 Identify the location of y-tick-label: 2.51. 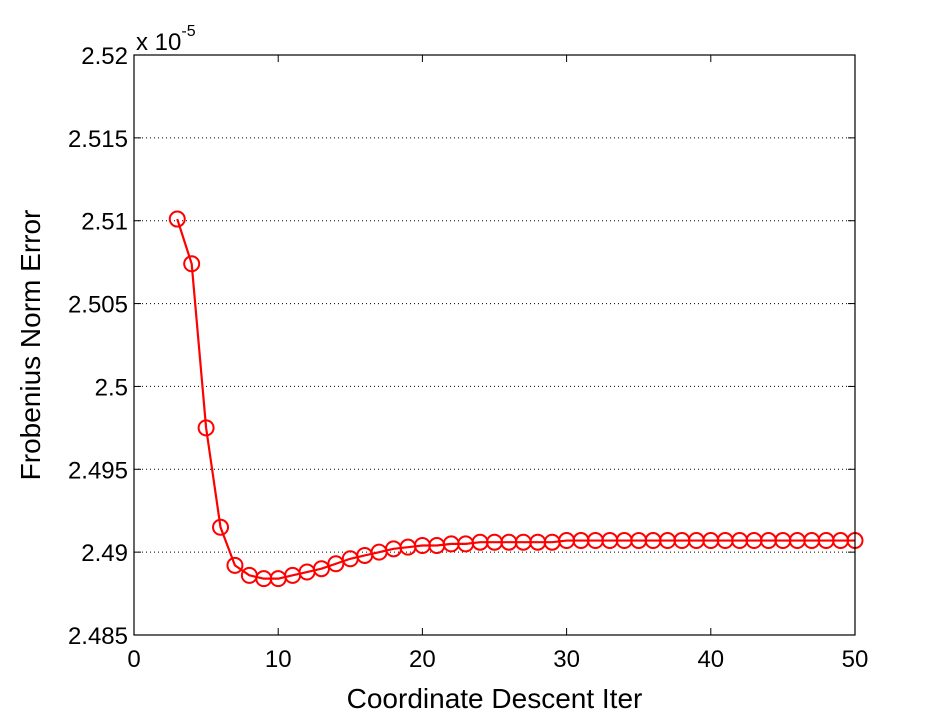
(104, 222).